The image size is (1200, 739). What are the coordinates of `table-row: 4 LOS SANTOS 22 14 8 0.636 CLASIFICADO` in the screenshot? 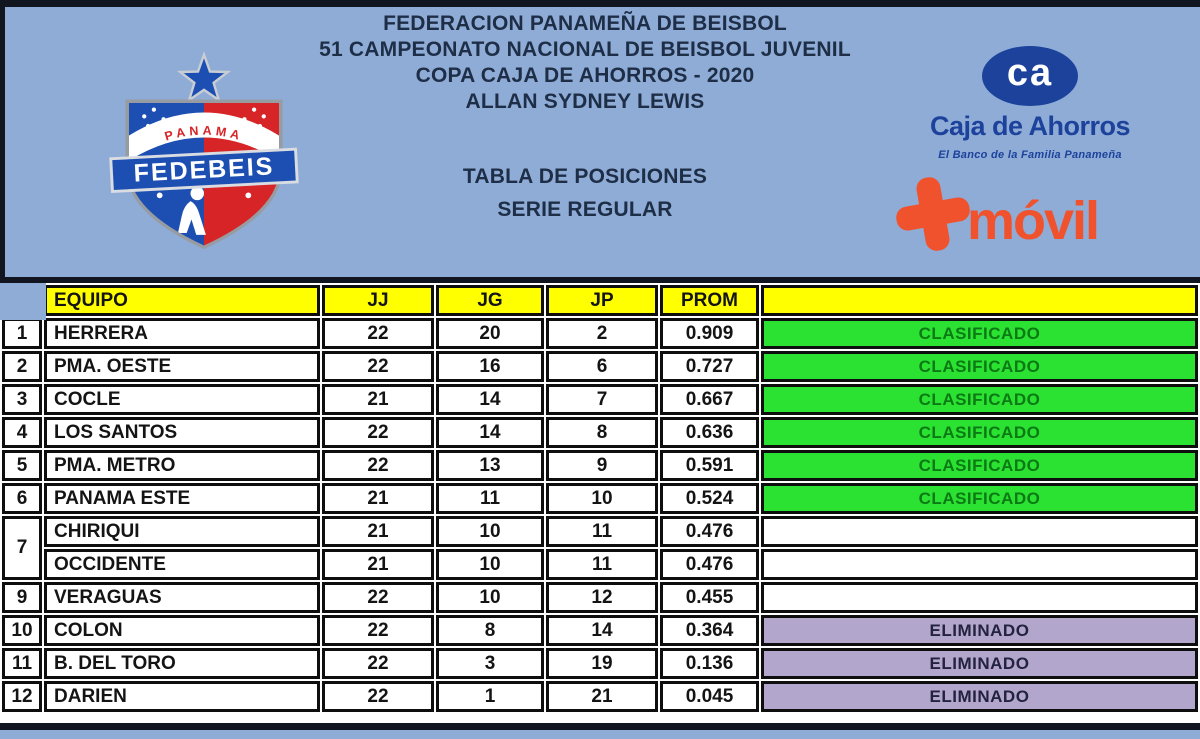 It's located at (600, 432).